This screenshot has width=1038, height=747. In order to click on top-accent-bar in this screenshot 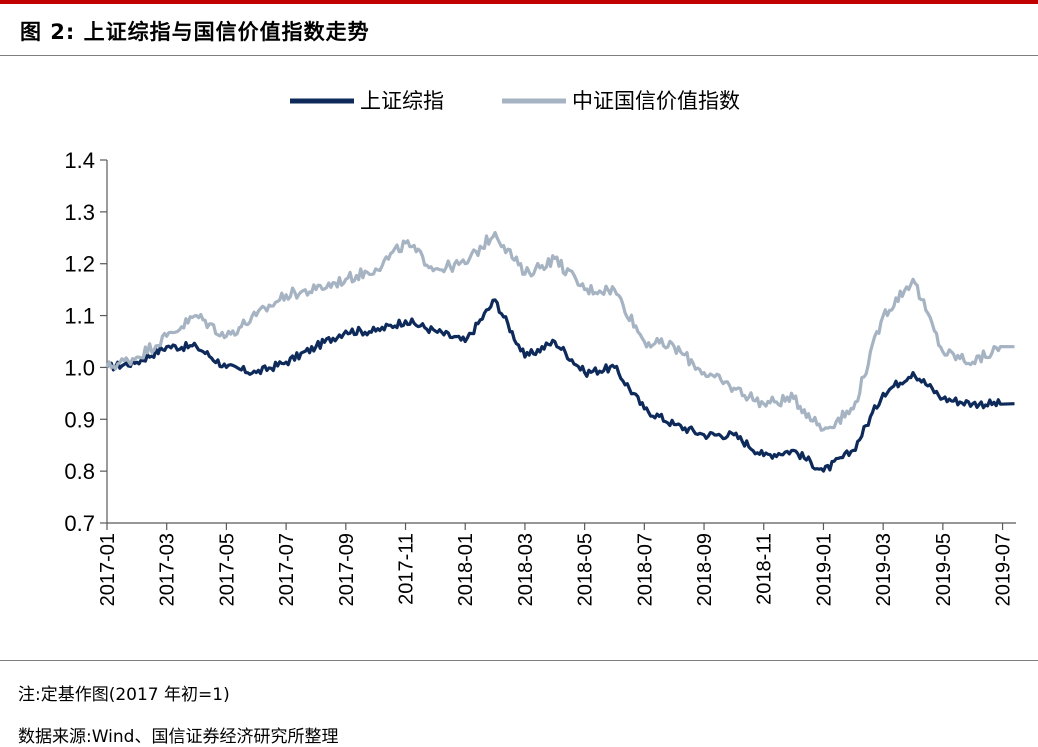, I will do `click(519, 2)`.